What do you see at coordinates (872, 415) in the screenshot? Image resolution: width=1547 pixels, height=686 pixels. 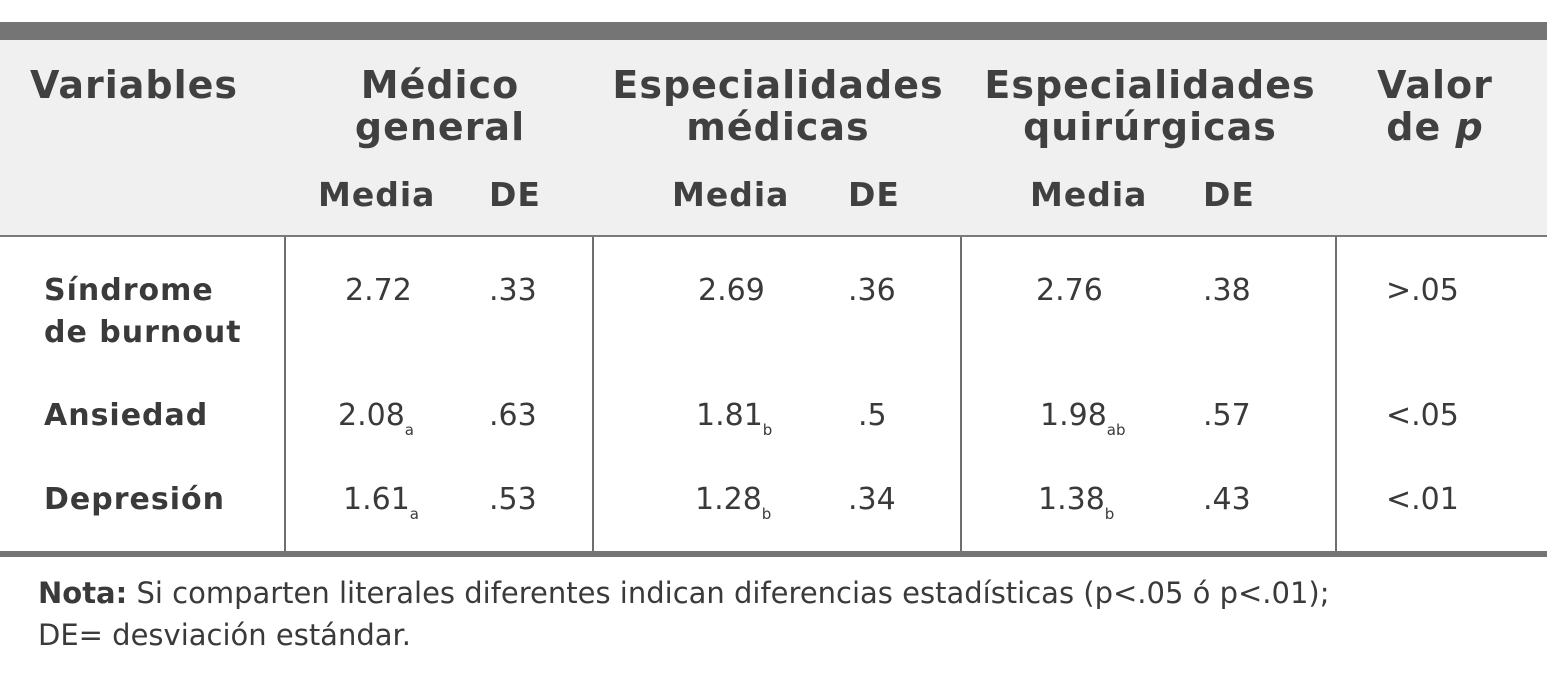 I see `cell-em-de: .5` at bounding box center [872, 415].